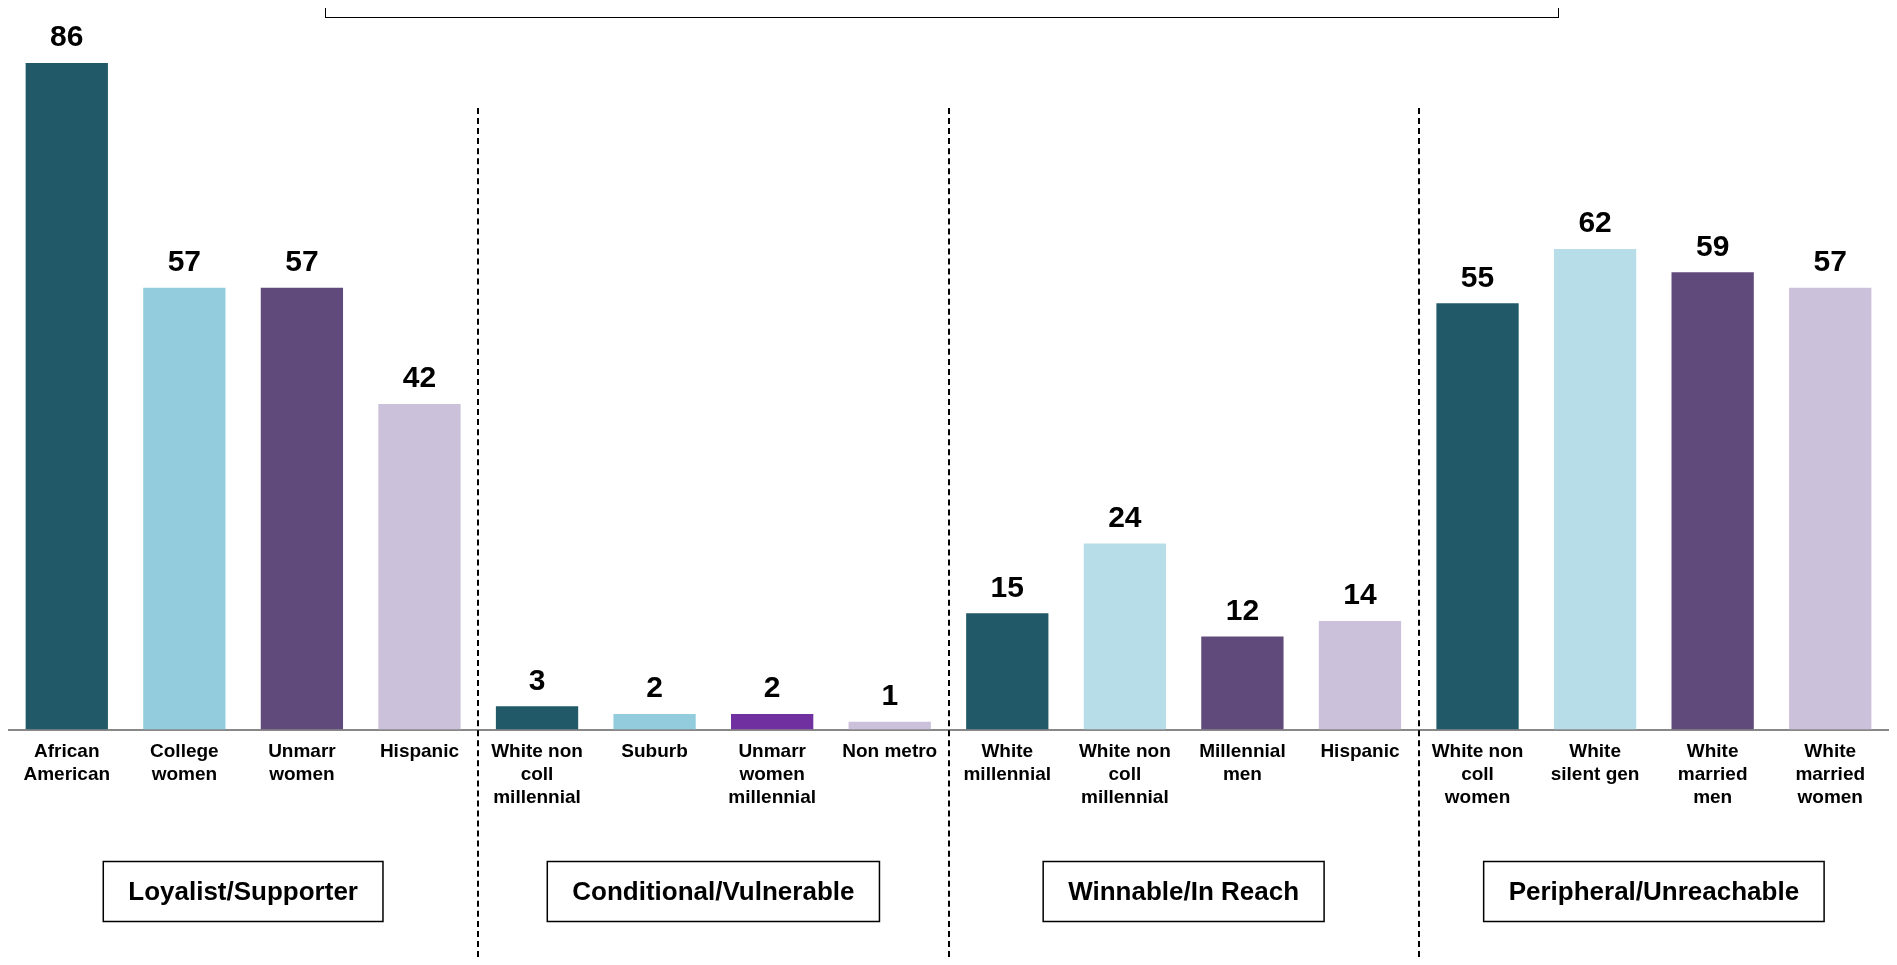  What do you see at coordinates (67, 36) in the screenshot?
I see `data-label: 86` at bounding box center [67, 36].